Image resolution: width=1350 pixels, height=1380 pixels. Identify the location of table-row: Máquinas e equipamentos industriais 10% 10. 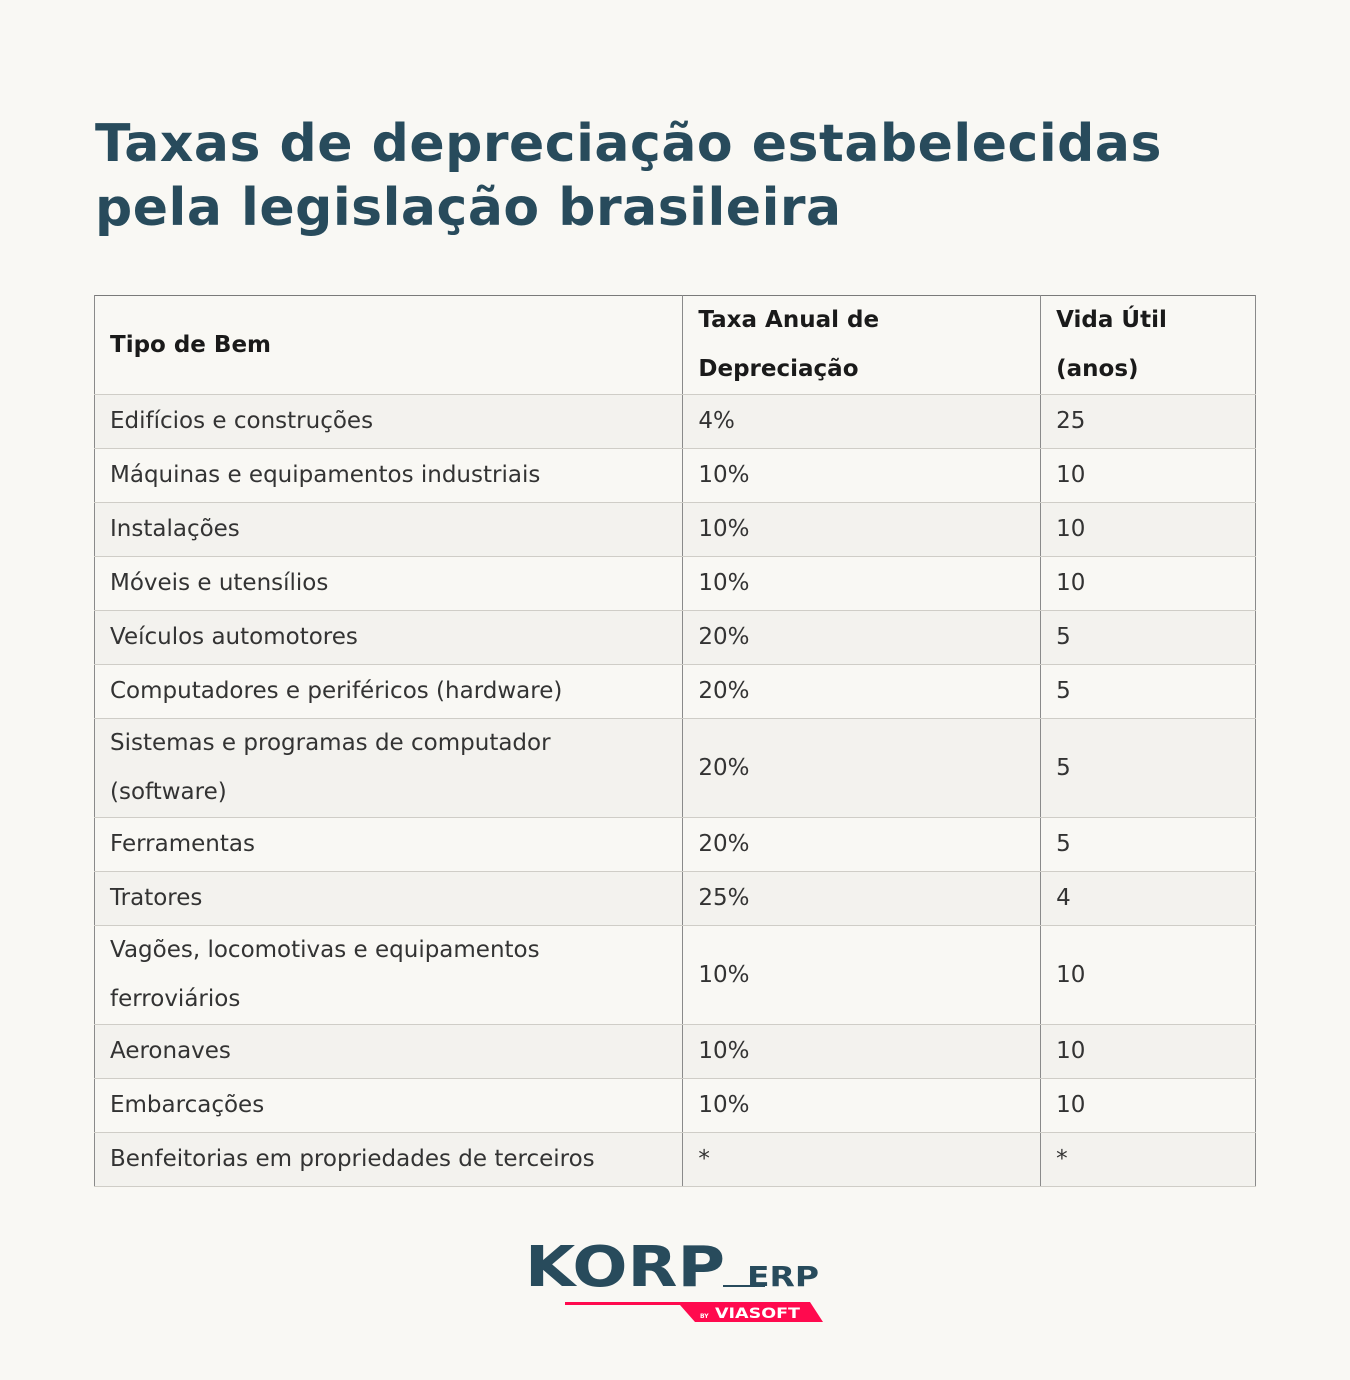
(674, 475).